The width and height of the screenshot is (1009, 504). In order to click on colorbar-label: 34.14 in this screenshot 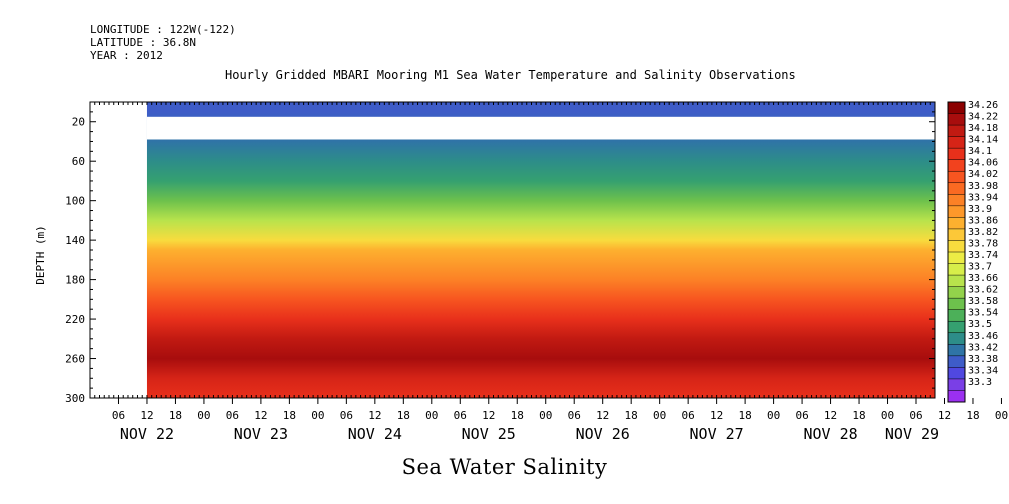, I will do `click(983, 140)`.